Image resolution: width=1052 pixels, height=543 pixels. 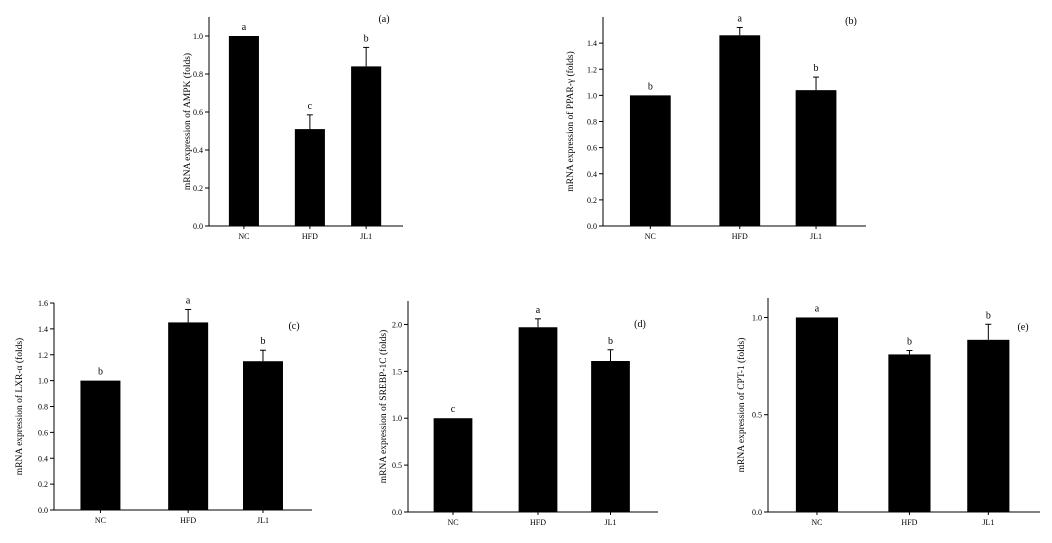 I want to click on y-axis-label: mRNA expression of PPAR-γ (folds), so click(x=570, y=121).